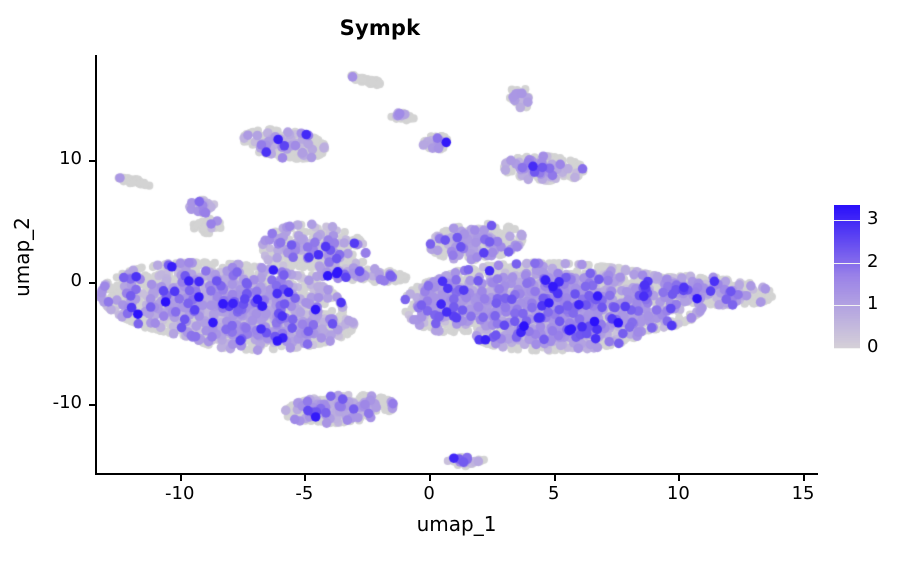 Image resolution: width=911 pixels, height=562 pixels. What do you see at coordinates (873, 261) in the screenshot?
I see `colorbar-tick-label: 2` at bounding box center [873, 261].